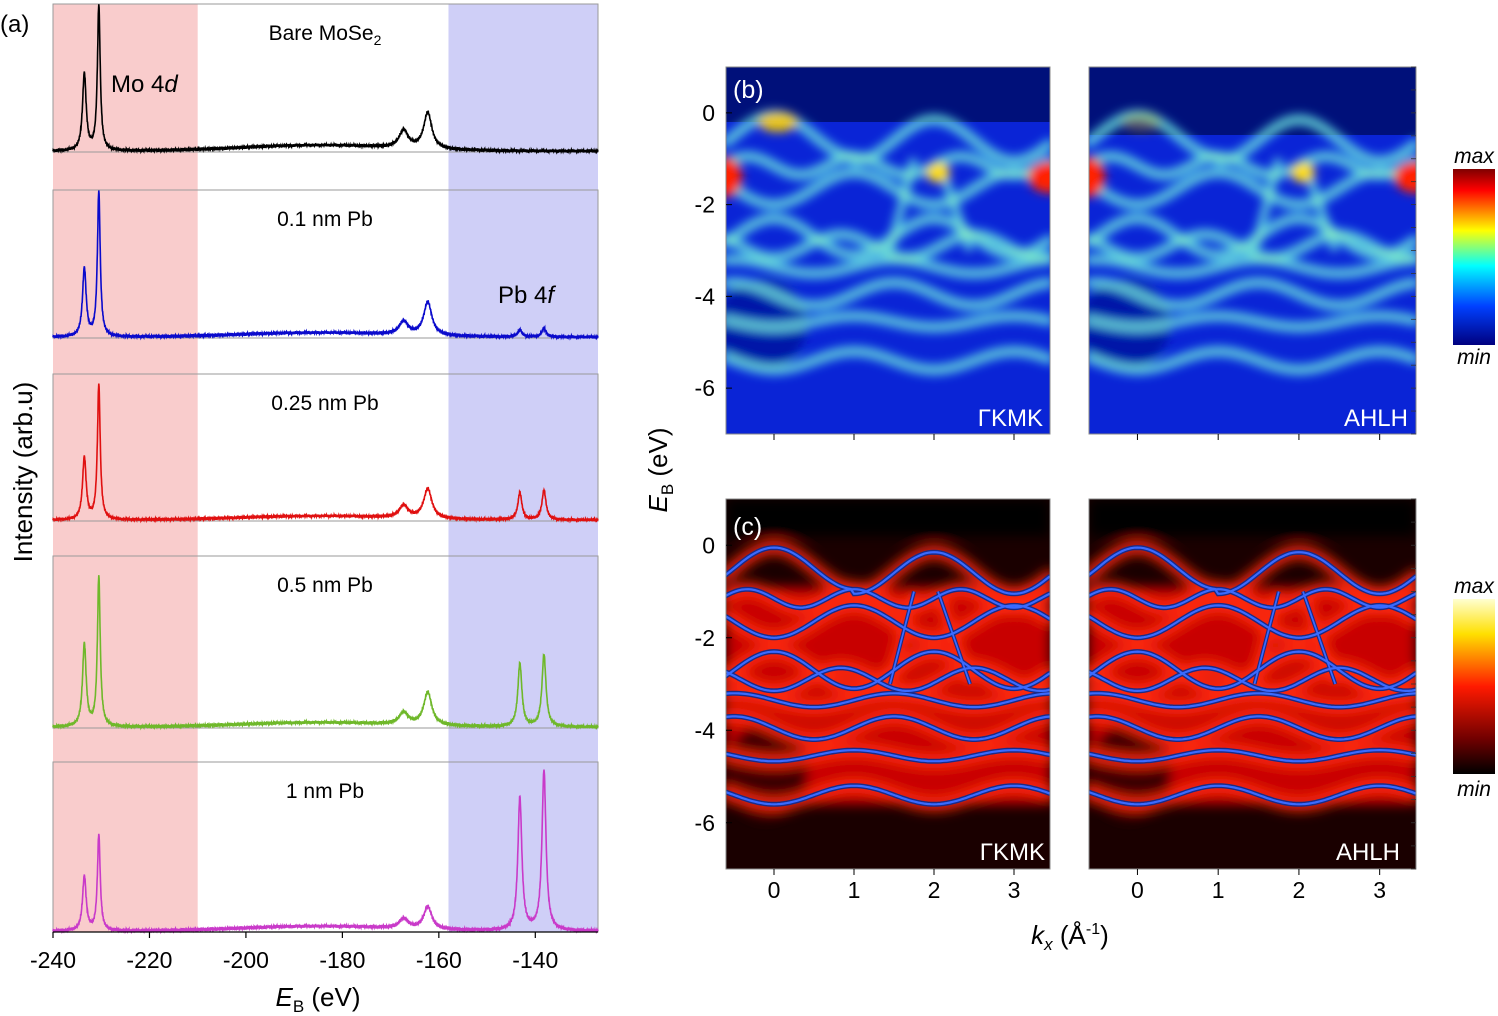  I want to click on y-tick-label-c: -2, so click(705, 638).